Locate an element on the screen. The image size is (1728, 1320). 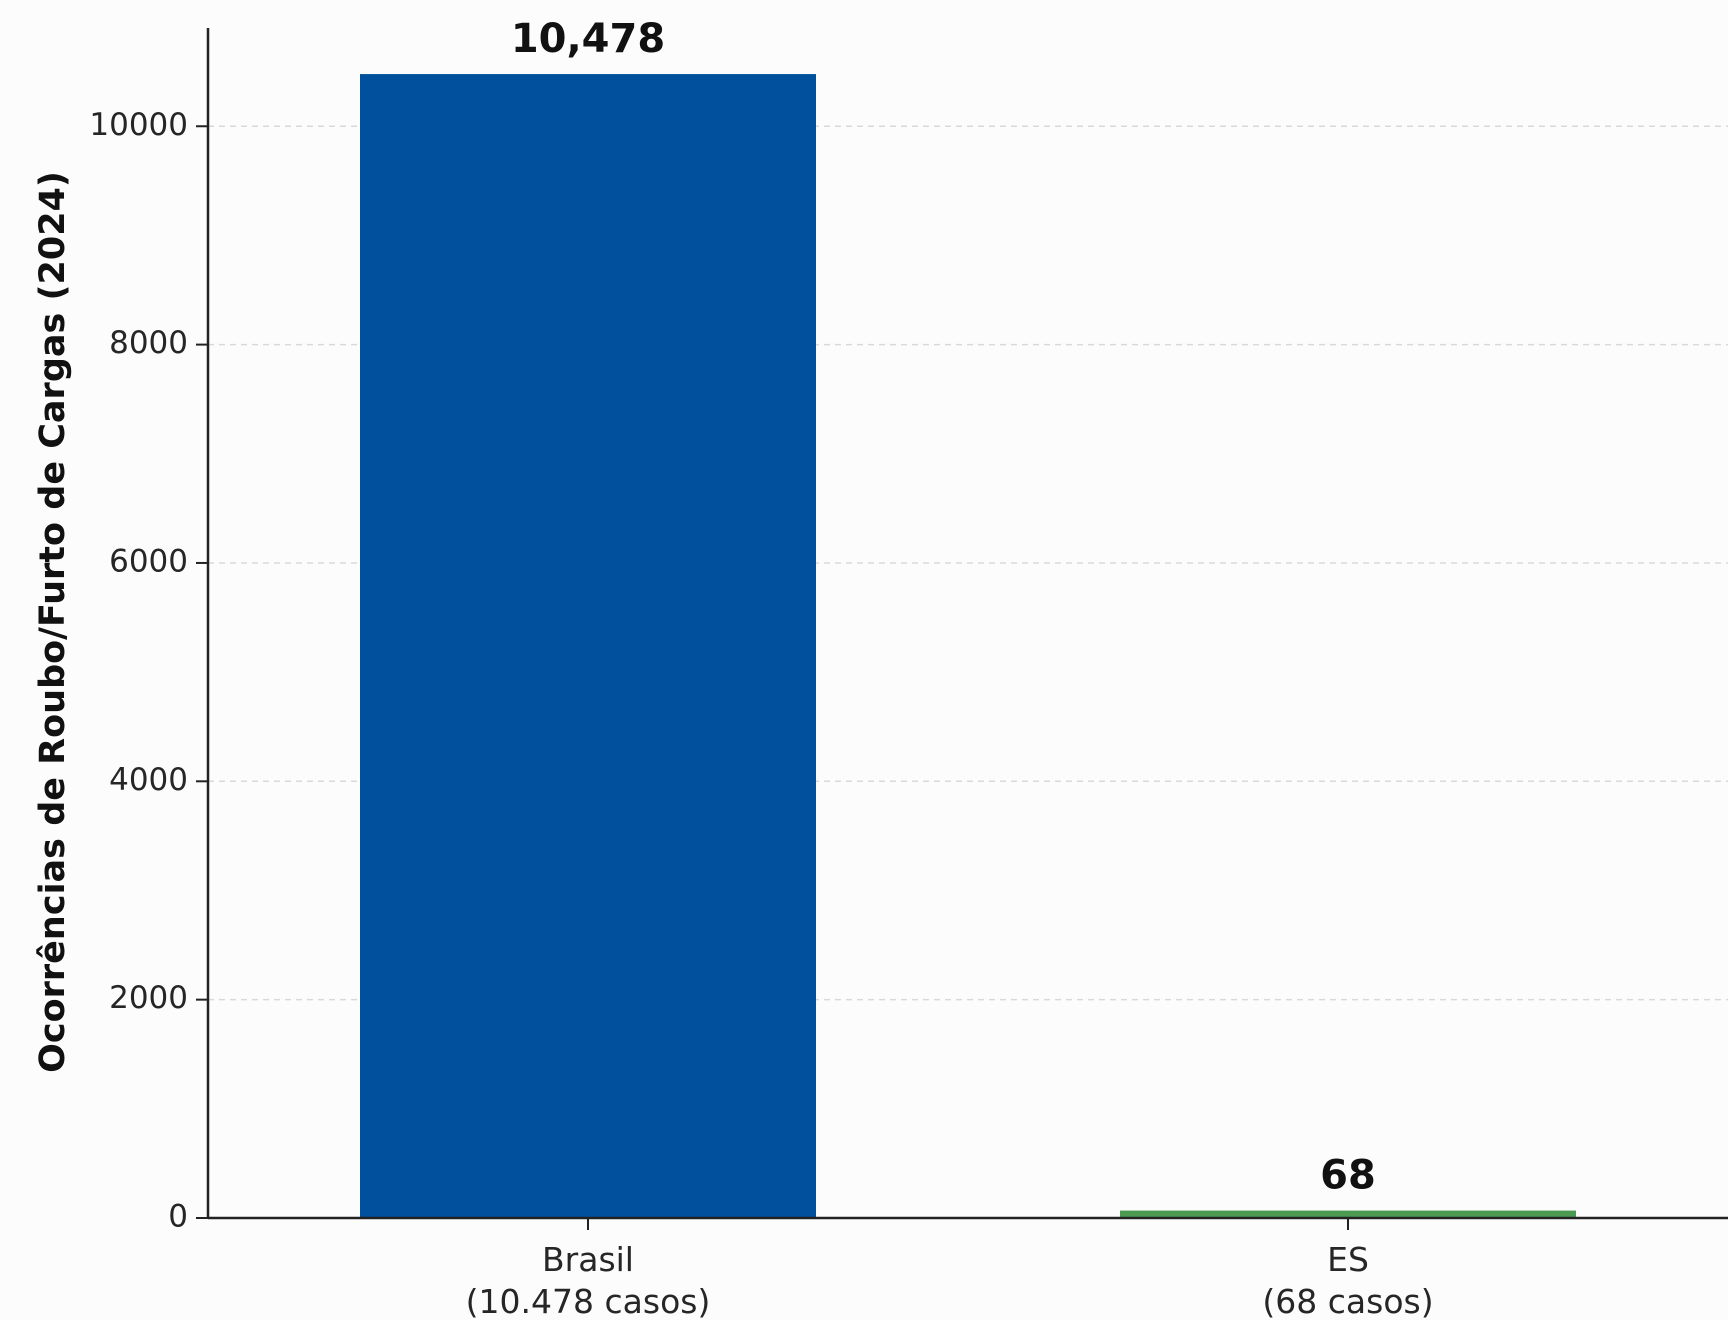
y-ticks: 0 2000 4000 6000 8000 10000 is located at coordinates (148, 671).